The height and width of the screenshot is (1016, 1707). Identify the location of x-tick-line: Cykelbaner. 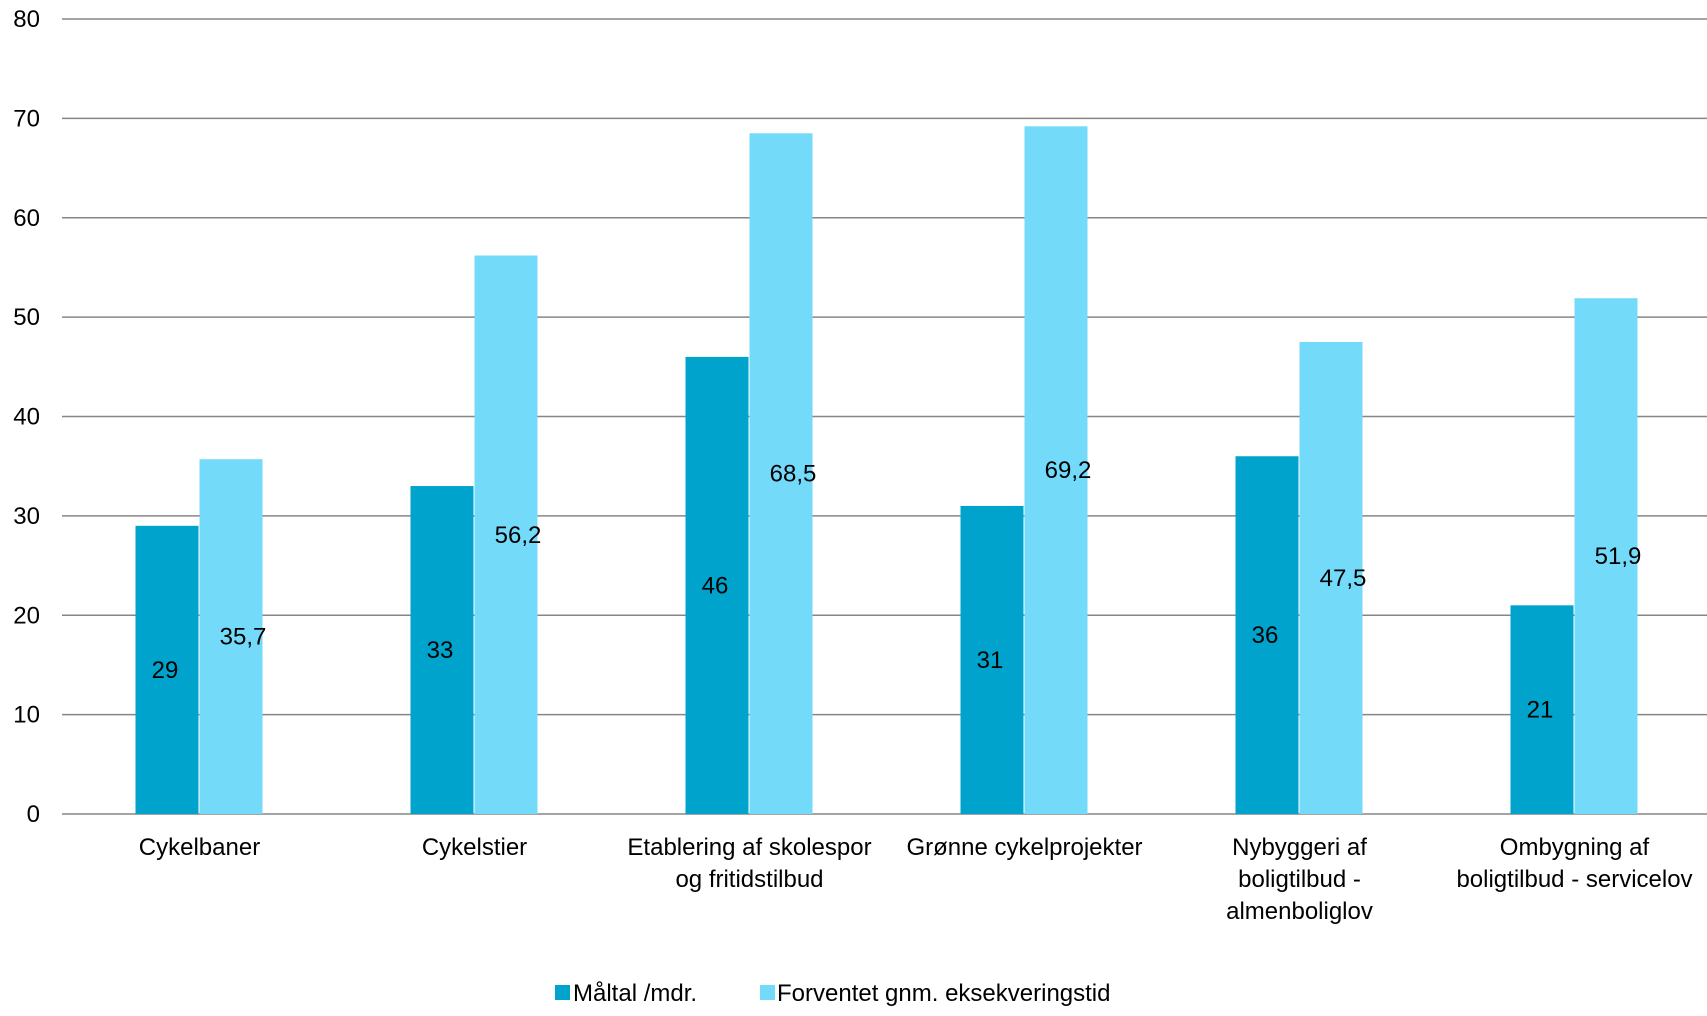
(199, 847).